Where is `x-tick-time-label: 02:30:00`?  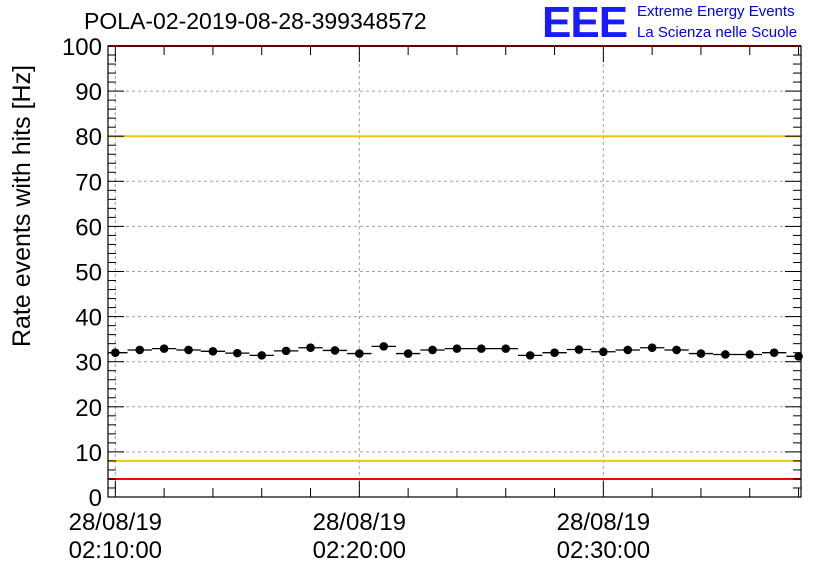 x-tick-time-label: 02:30:00 is located at coordinates (603, 550).